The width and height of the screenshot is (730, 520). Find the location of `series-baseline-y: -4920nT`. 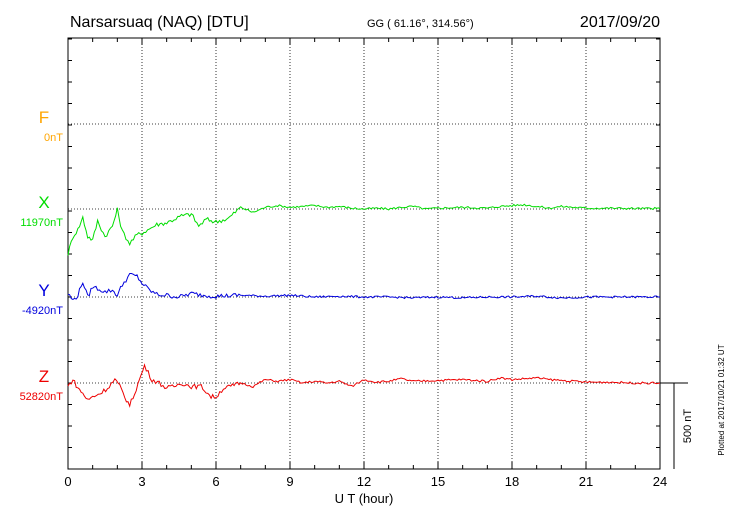

series-baseline-y: -4920nT is located at coordinates (42, 311).